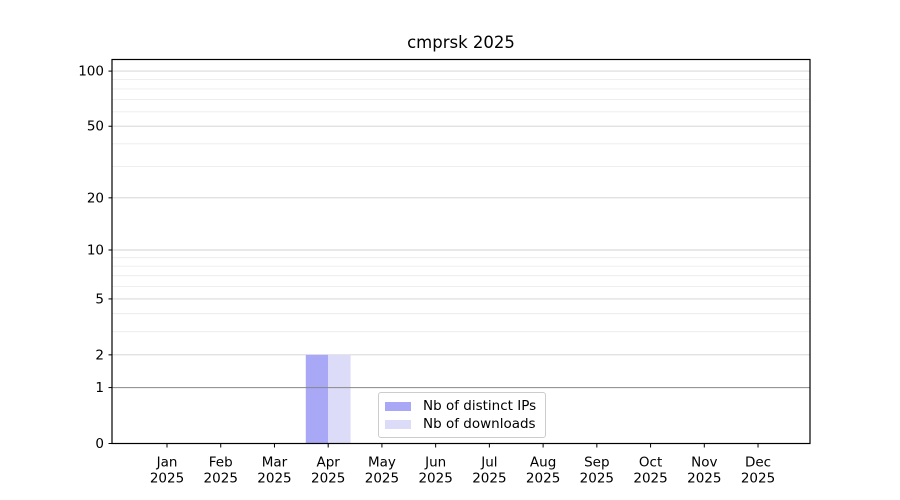 The height and width of the screenshot is (500, 900). I want to click on legend-item-distinct-ips: Nb of distinct IPs, so click(460, 406).